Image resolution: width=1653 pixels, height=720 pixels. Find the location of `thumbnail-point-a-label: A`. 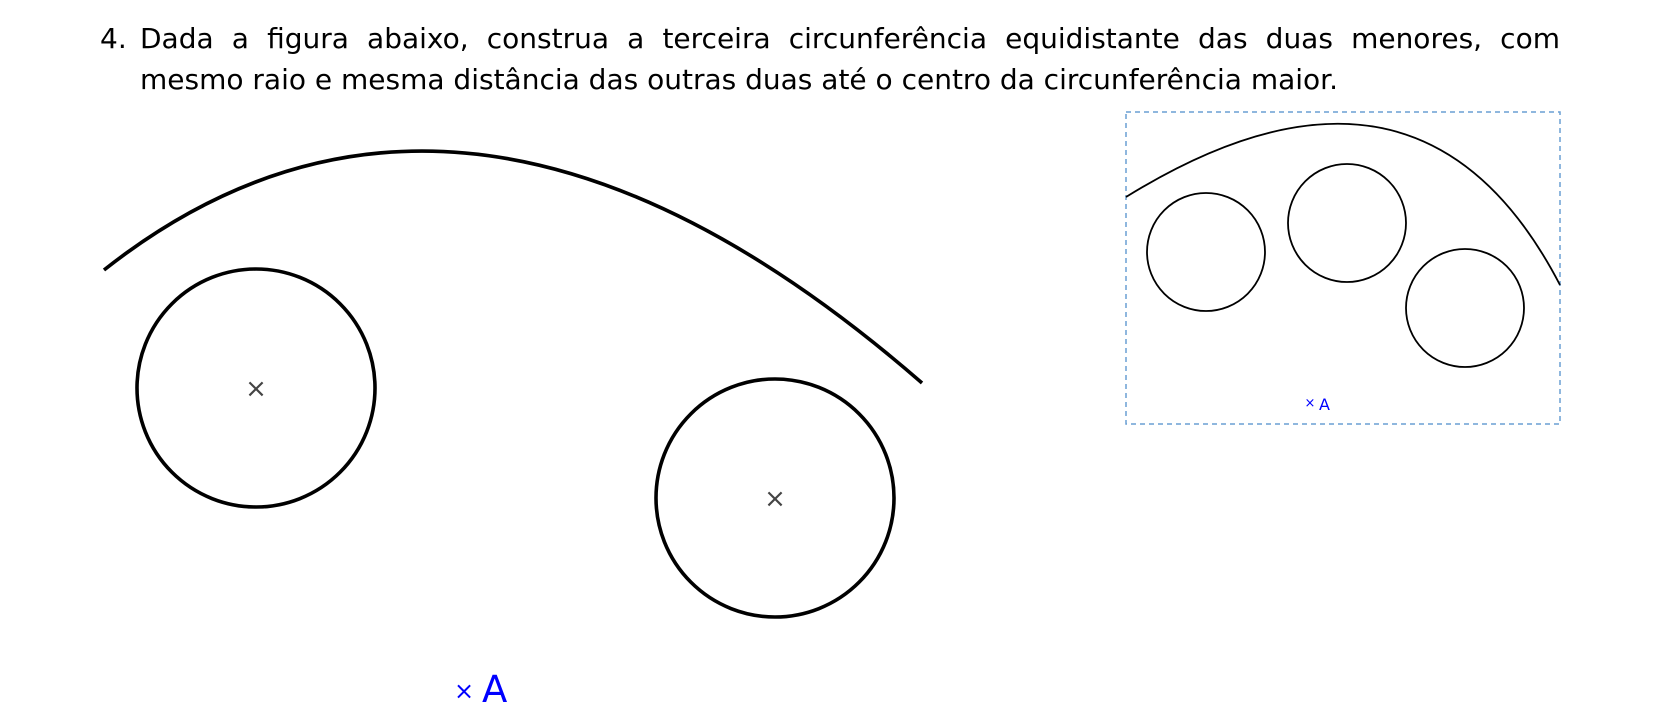

thumbnail-point-a-label: A is located at coordinates (1324, 404).